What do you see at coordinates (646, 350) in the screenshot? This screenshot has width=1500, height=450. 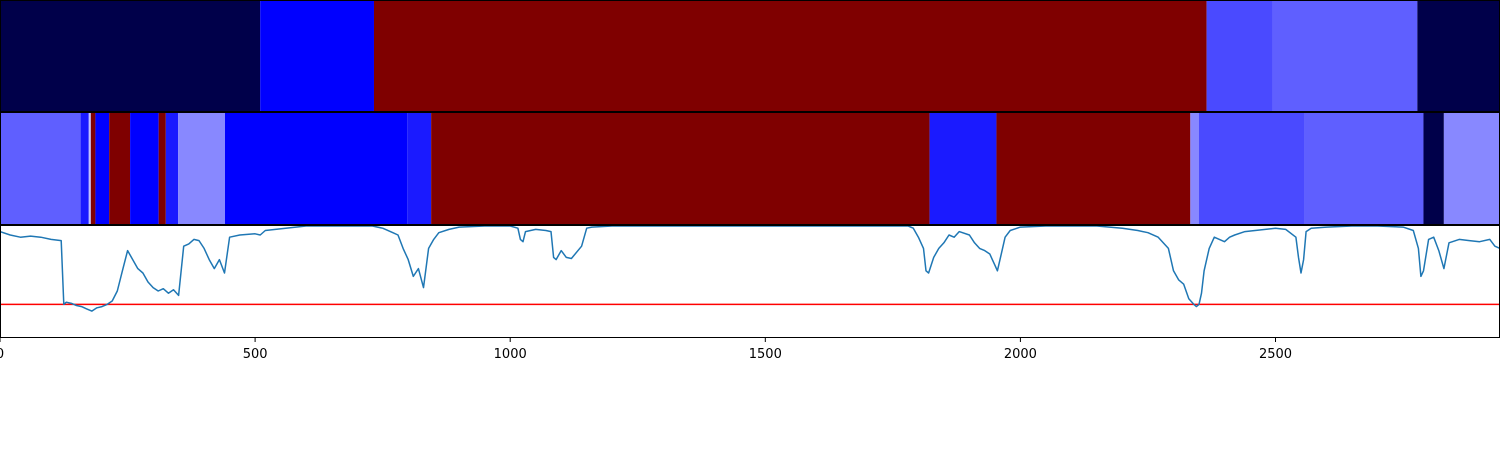 I see `x-axis: 0 500 1000 1500 2000 2500` at bounding box center [646, 350].